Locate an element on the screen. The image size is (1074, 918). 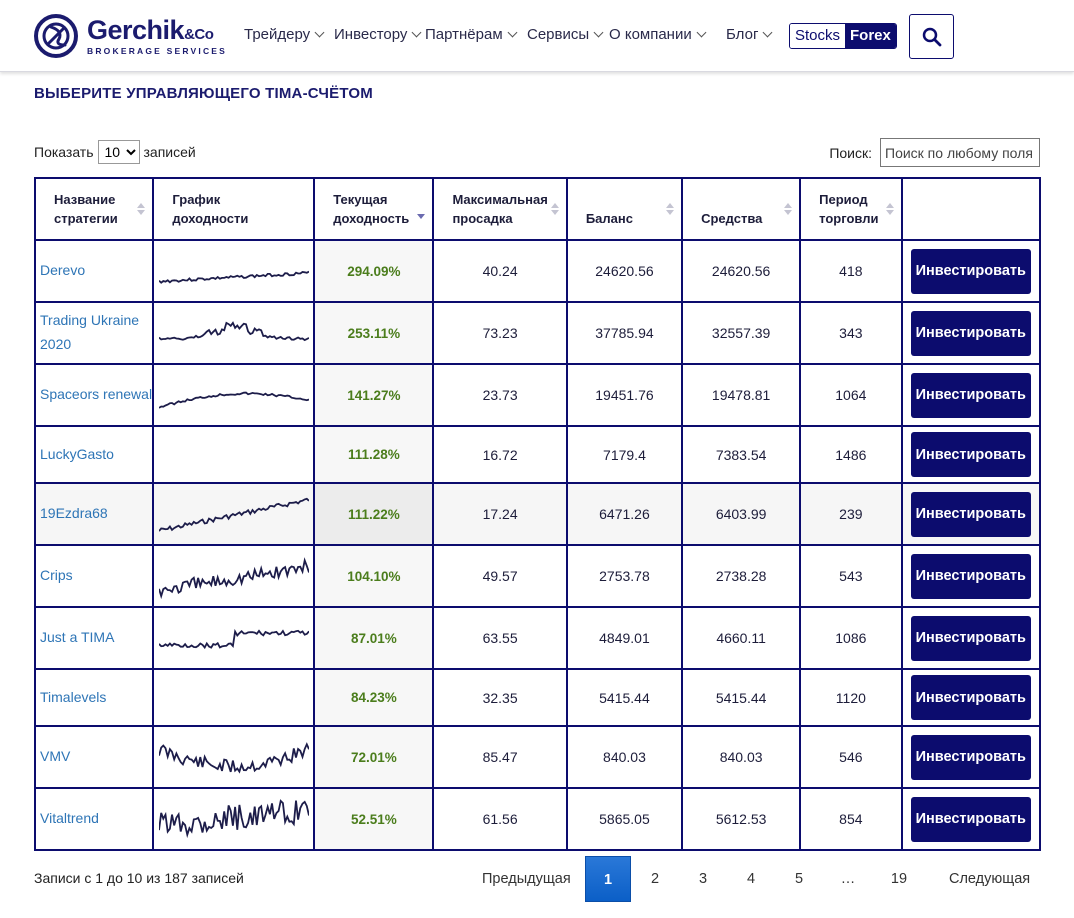
nav-item-trader: Трейдеру is located at coordinates (284, 34).